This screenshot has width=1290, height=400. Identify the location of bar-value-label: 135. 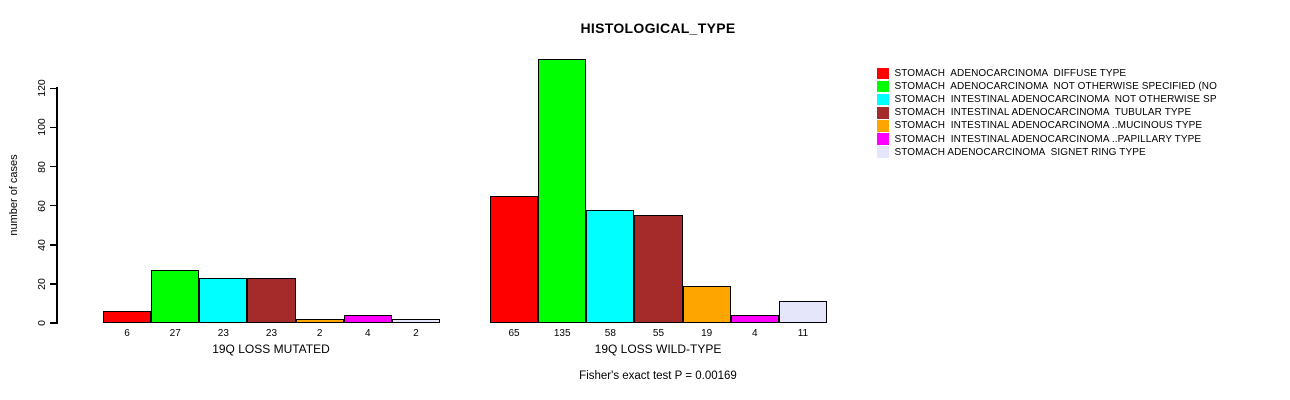
(562, 333).